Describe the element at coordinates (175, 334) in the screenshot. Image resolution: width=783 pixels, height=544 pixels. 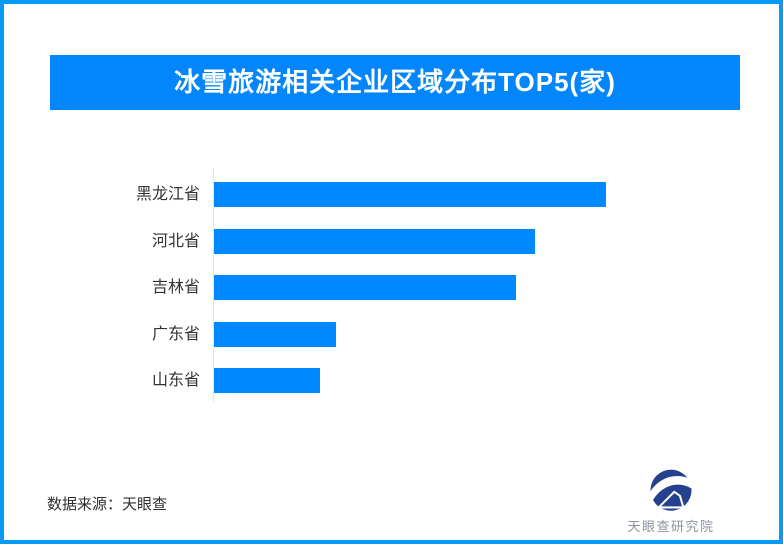
I see `category-label: 广东省` at that location.